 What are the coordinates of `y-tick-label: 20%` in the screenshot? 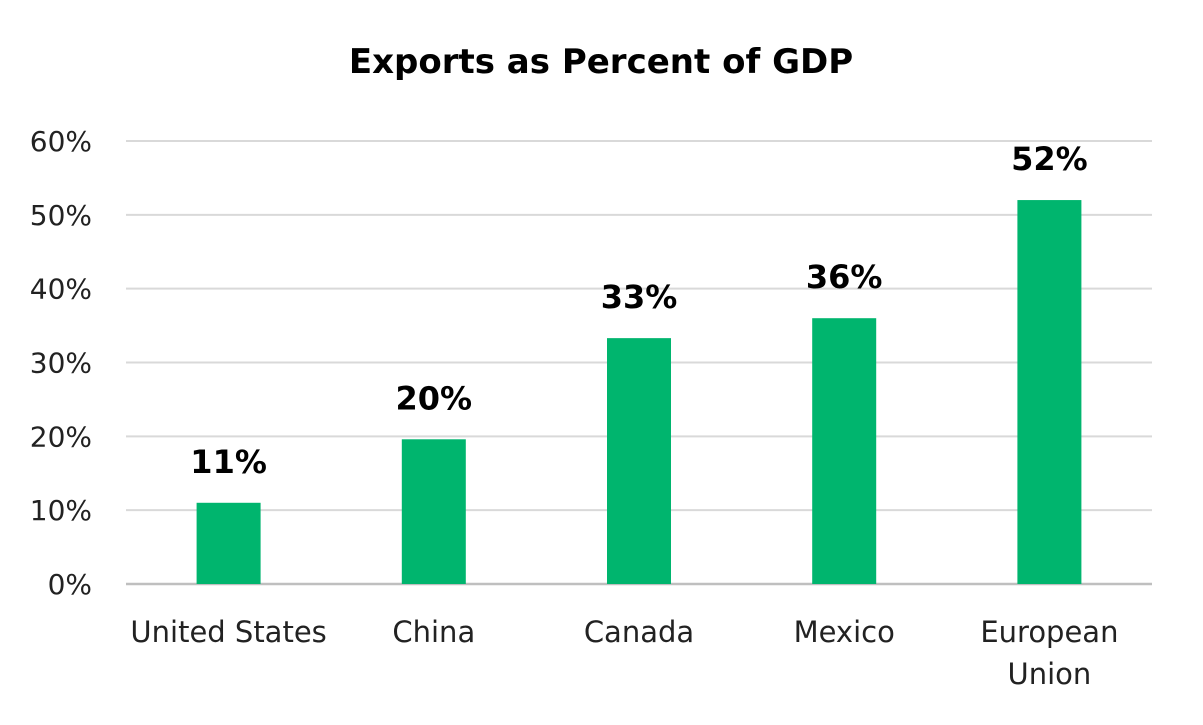 It's located at (61, 436).